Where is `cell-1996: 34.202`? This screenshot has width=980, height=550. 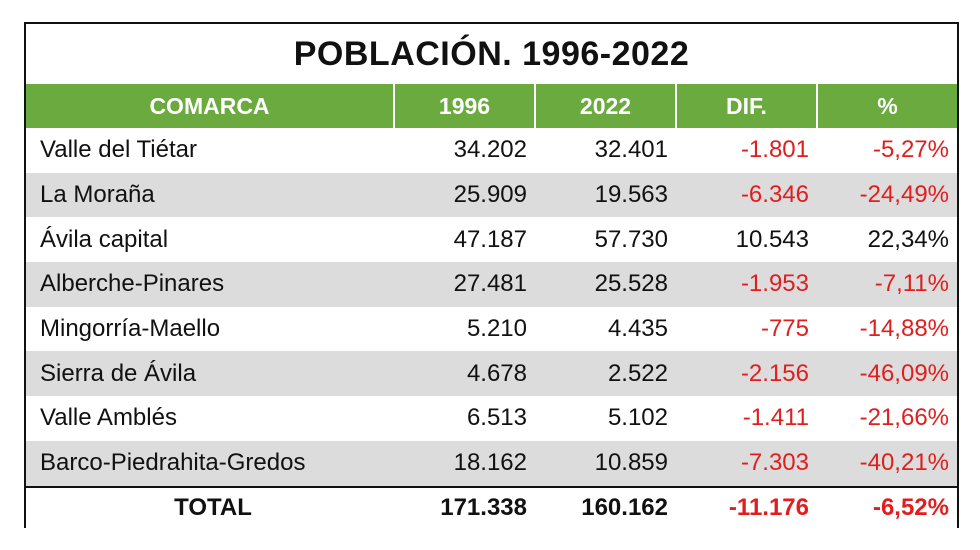 cell-1996: 34.202 is located at coordinates (464, 150).